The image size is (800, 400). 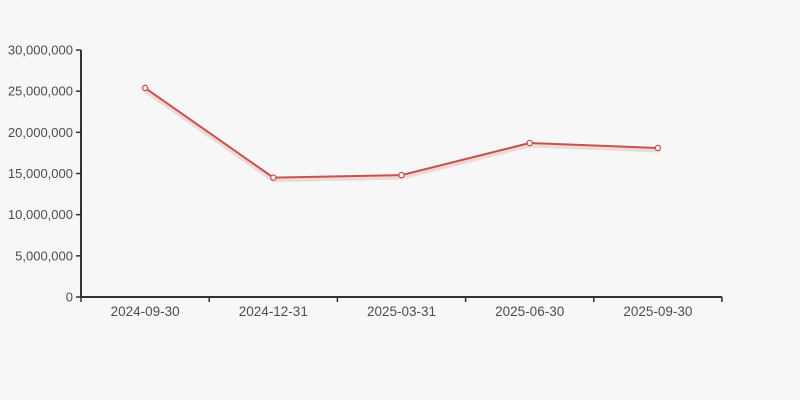 What do you see at coordinates (657, 311) in the screenshot?
I see `x-axis-tick-label: 2025-09-30` at bounding box center [657, 311].